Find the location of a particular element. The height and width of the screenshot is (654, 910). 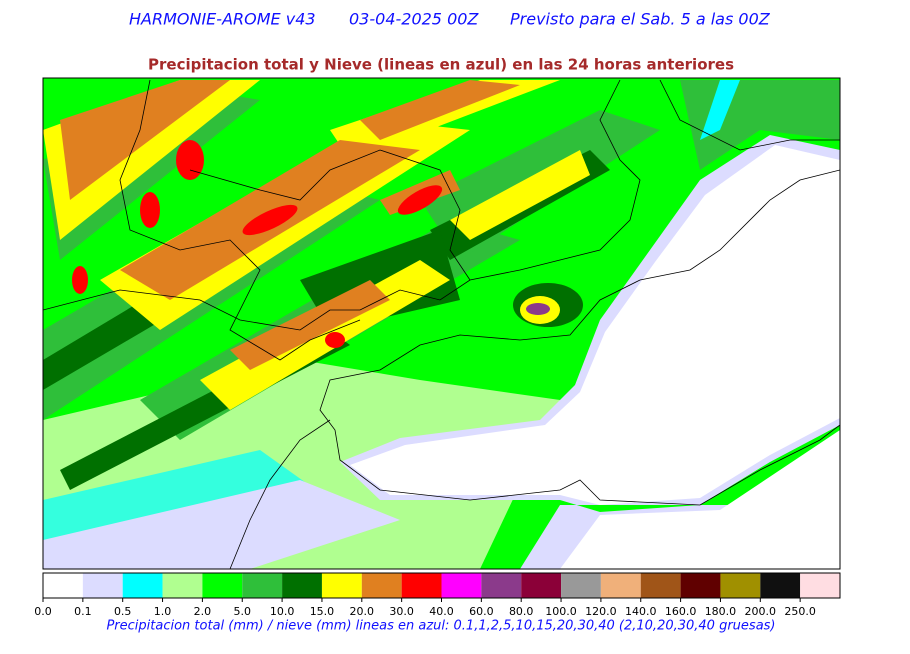

tick-label: 30.0 is located at coordinates (401, 611).